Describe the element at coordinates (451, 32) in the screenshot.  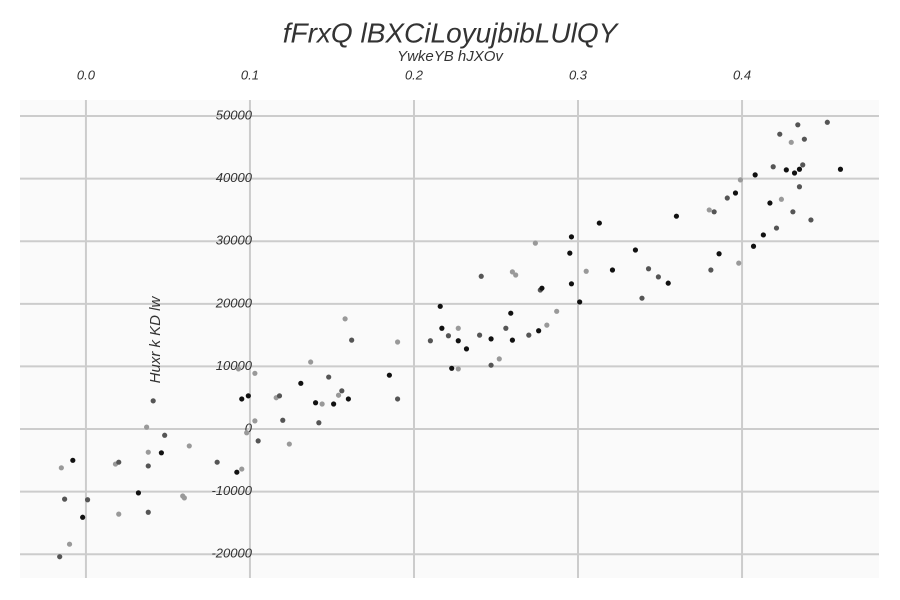
I see `chart-title: fFrxQ lBXCiLoyujbibLUlQY` at that location.